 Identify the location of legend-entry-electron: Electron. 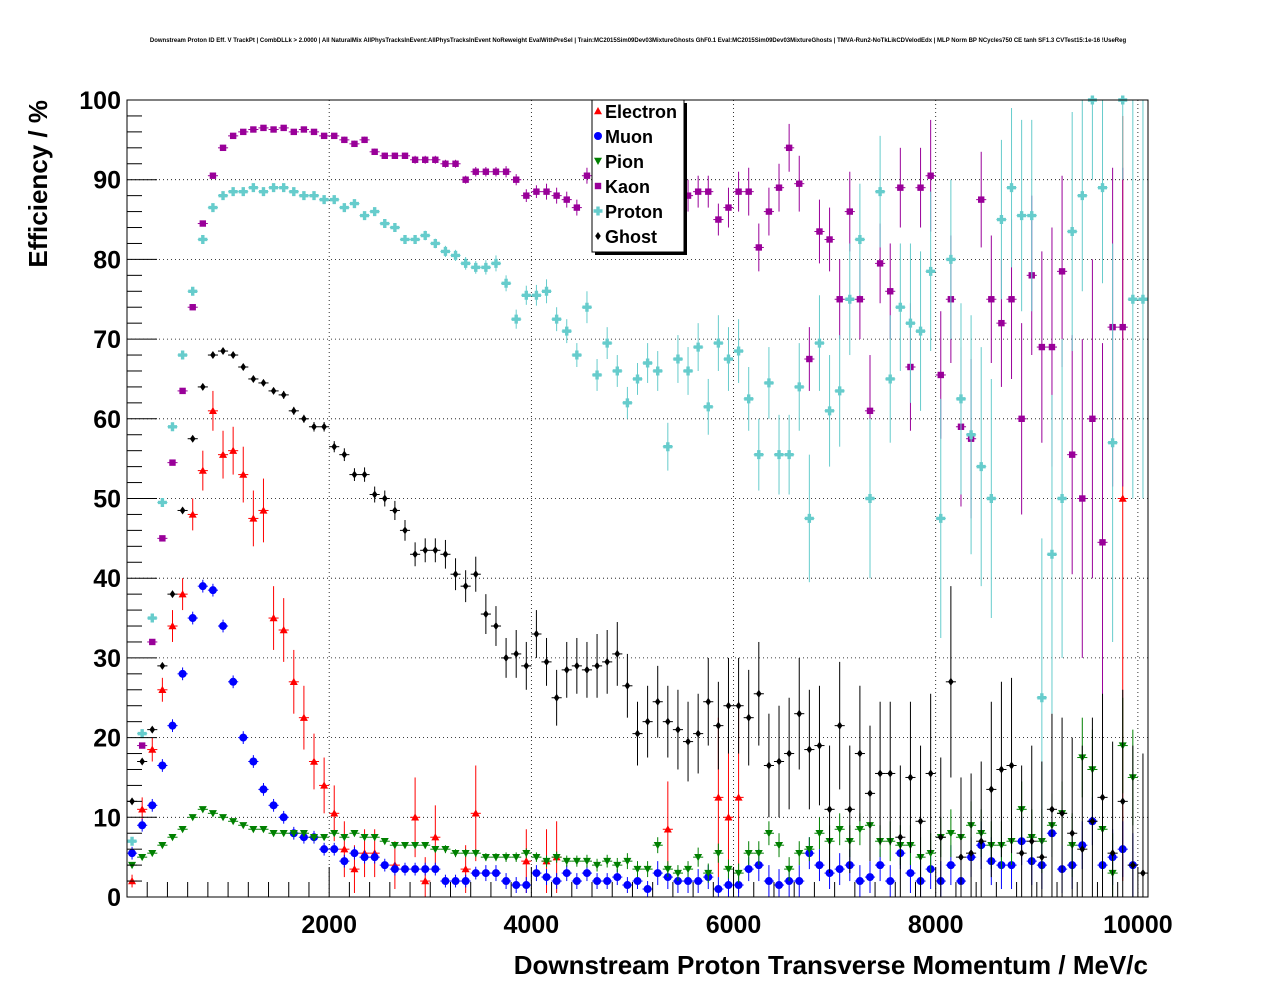
(635, 112).